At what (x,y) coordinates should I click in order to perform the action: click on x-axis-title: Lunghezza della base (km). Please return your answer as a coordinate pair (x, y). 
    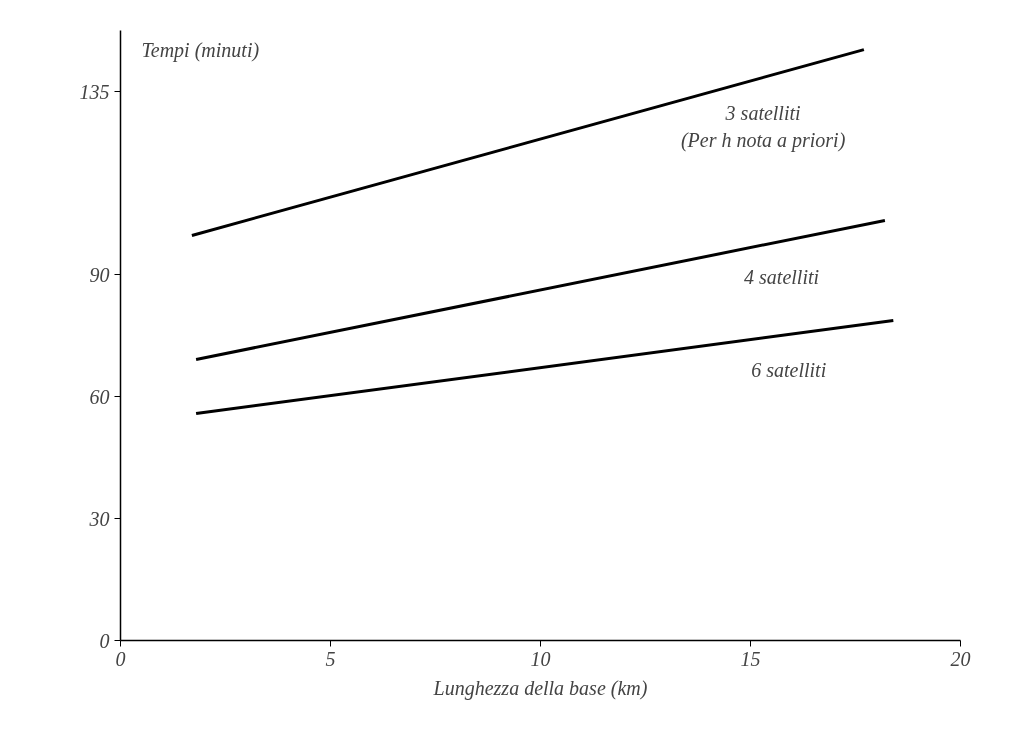
    Looking at the image, I should click on (540, 688).